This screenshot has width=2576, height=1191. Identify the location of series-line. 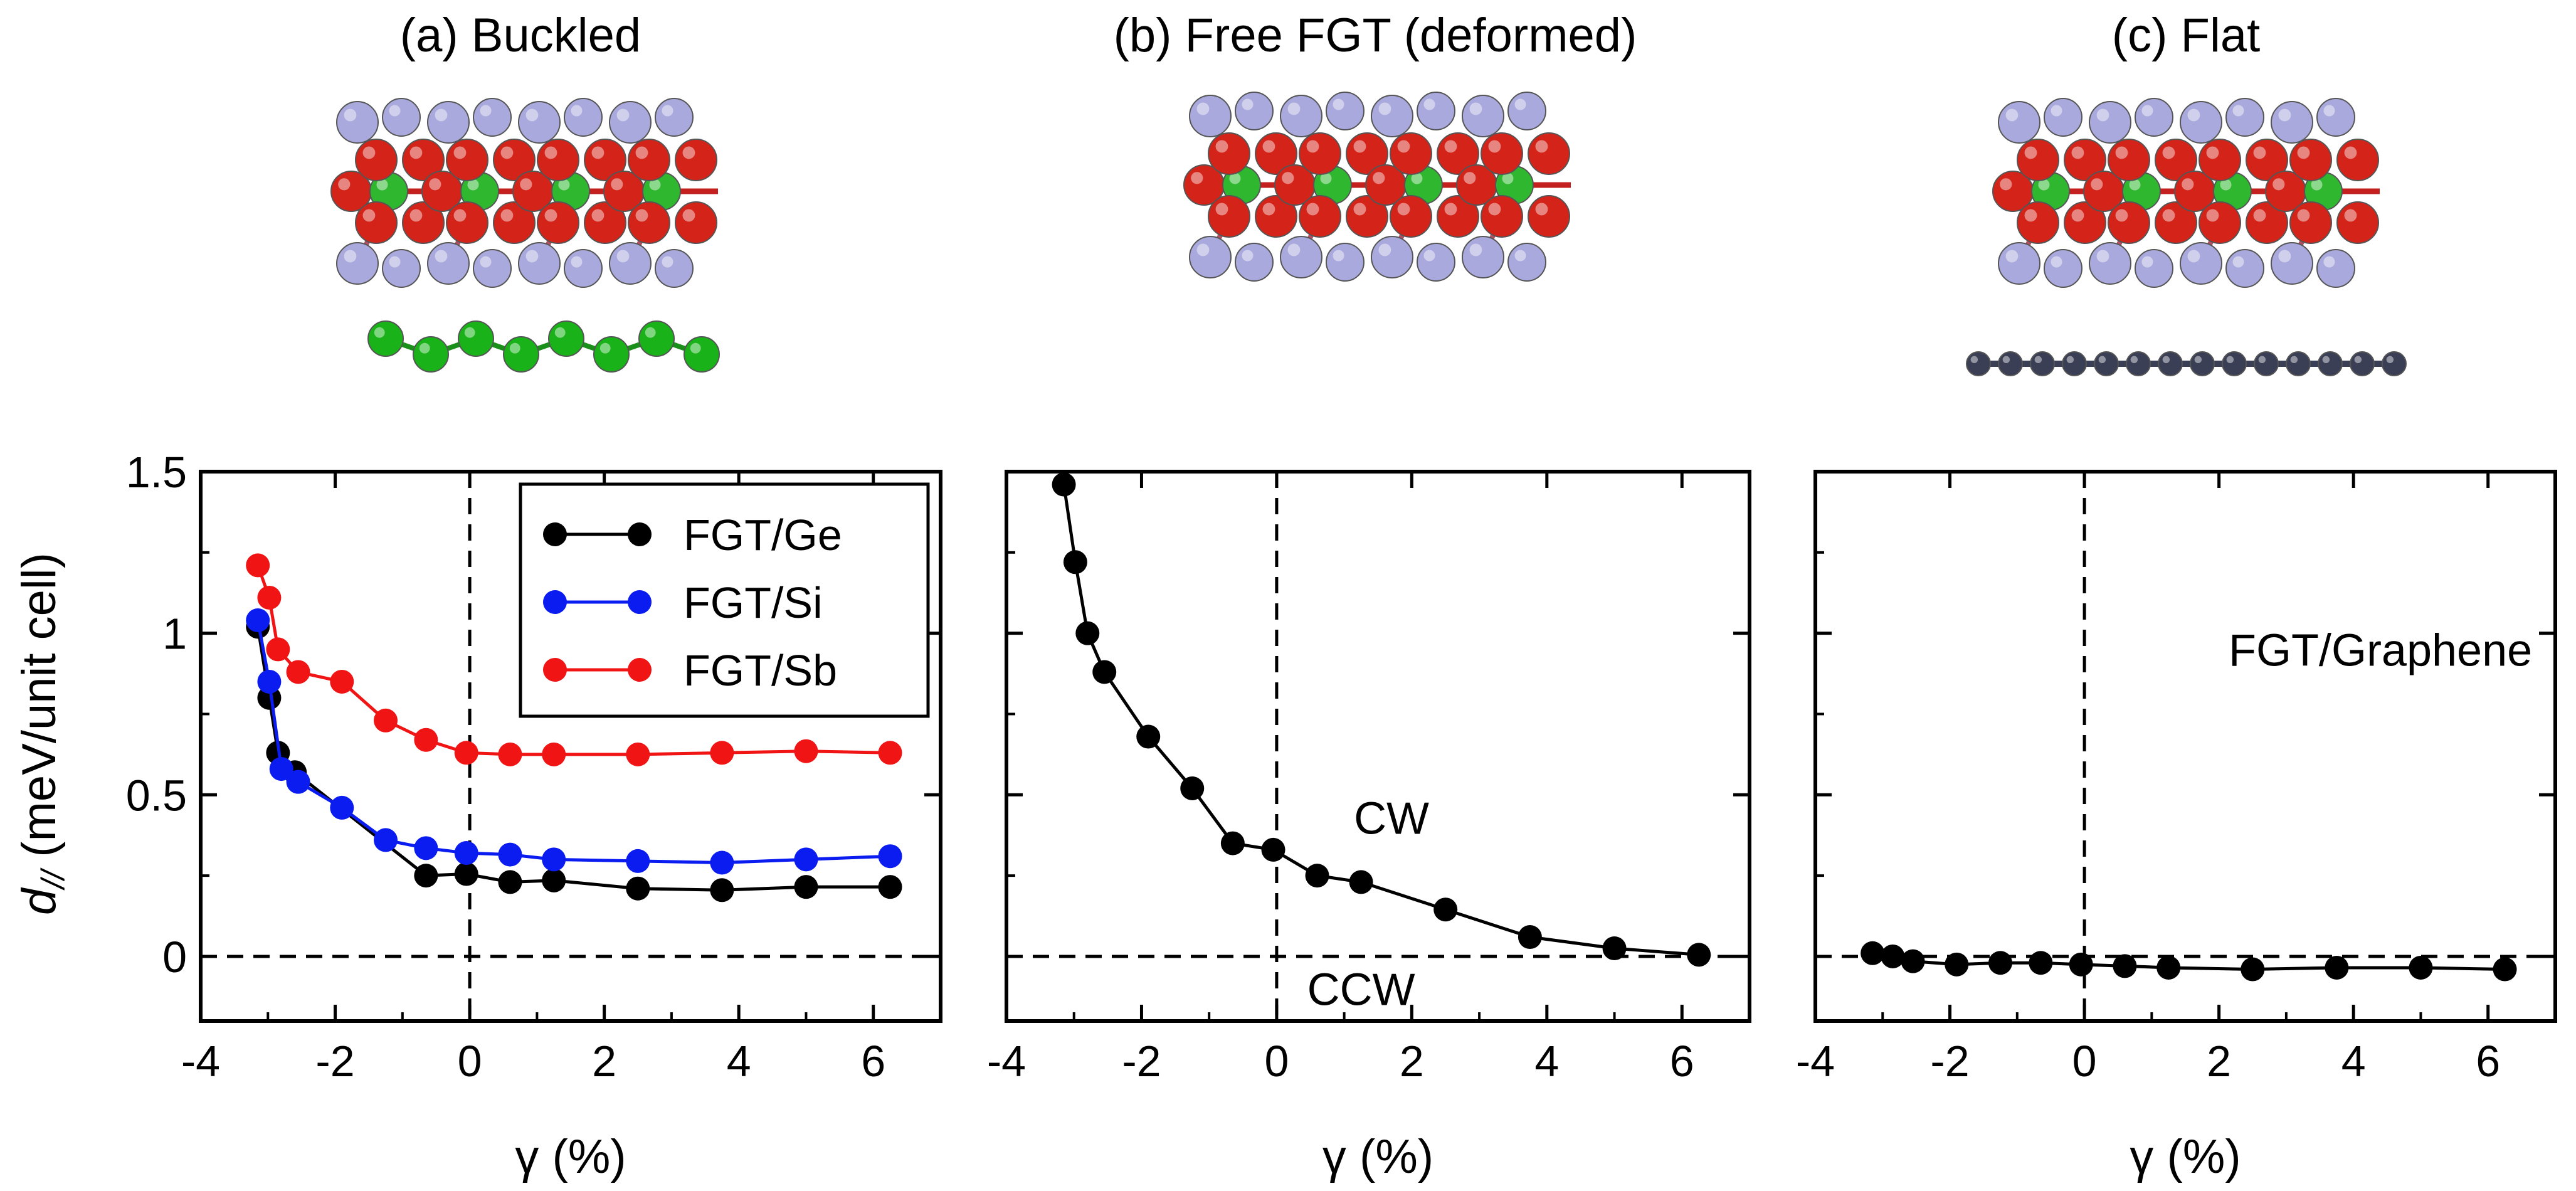
(1380, 720).